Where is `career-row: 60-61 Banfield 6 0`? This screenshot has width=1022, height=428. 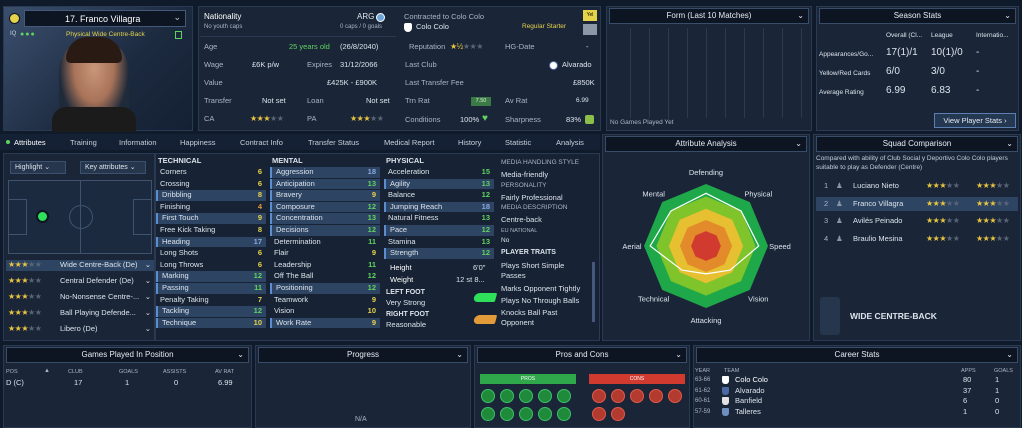
career-row: 60-61 Banfield 6 0 is located at coordinates (856, 401).